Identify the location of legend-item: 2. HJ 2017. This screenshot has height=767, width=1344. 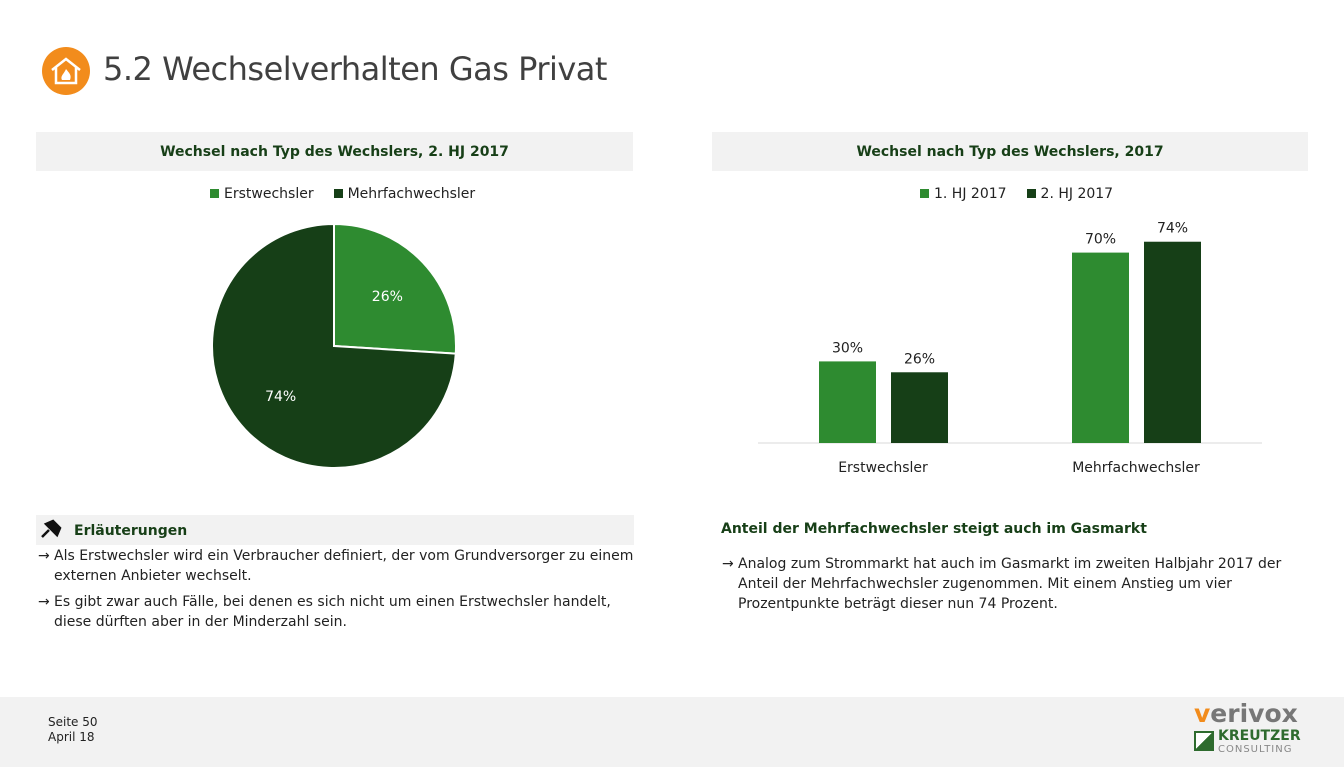
(1069, 194).